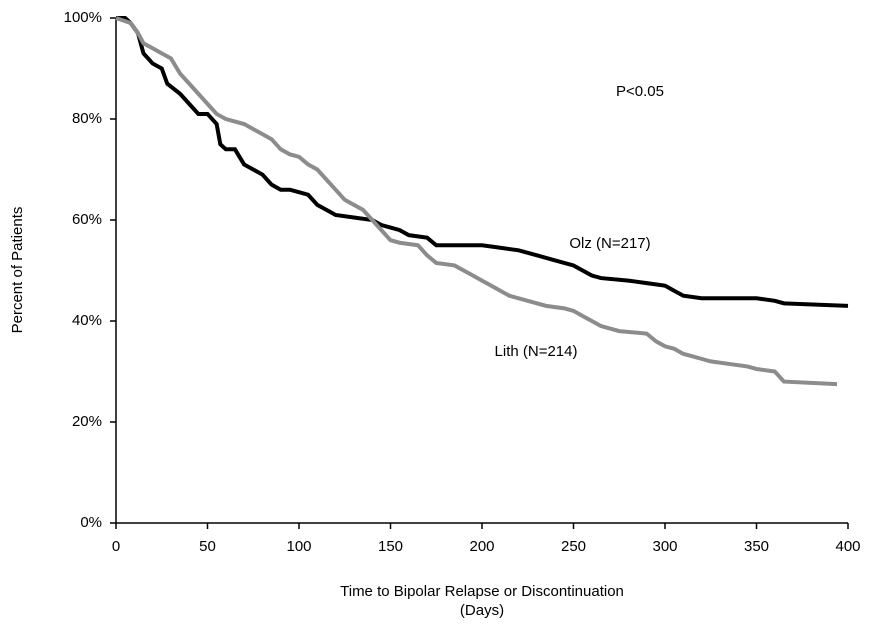 This screenshot has width=869, height=630. Describe the element at coordinates (536, 351) in the screenshot. I see `series-label: Lith (N=214)` at that location.